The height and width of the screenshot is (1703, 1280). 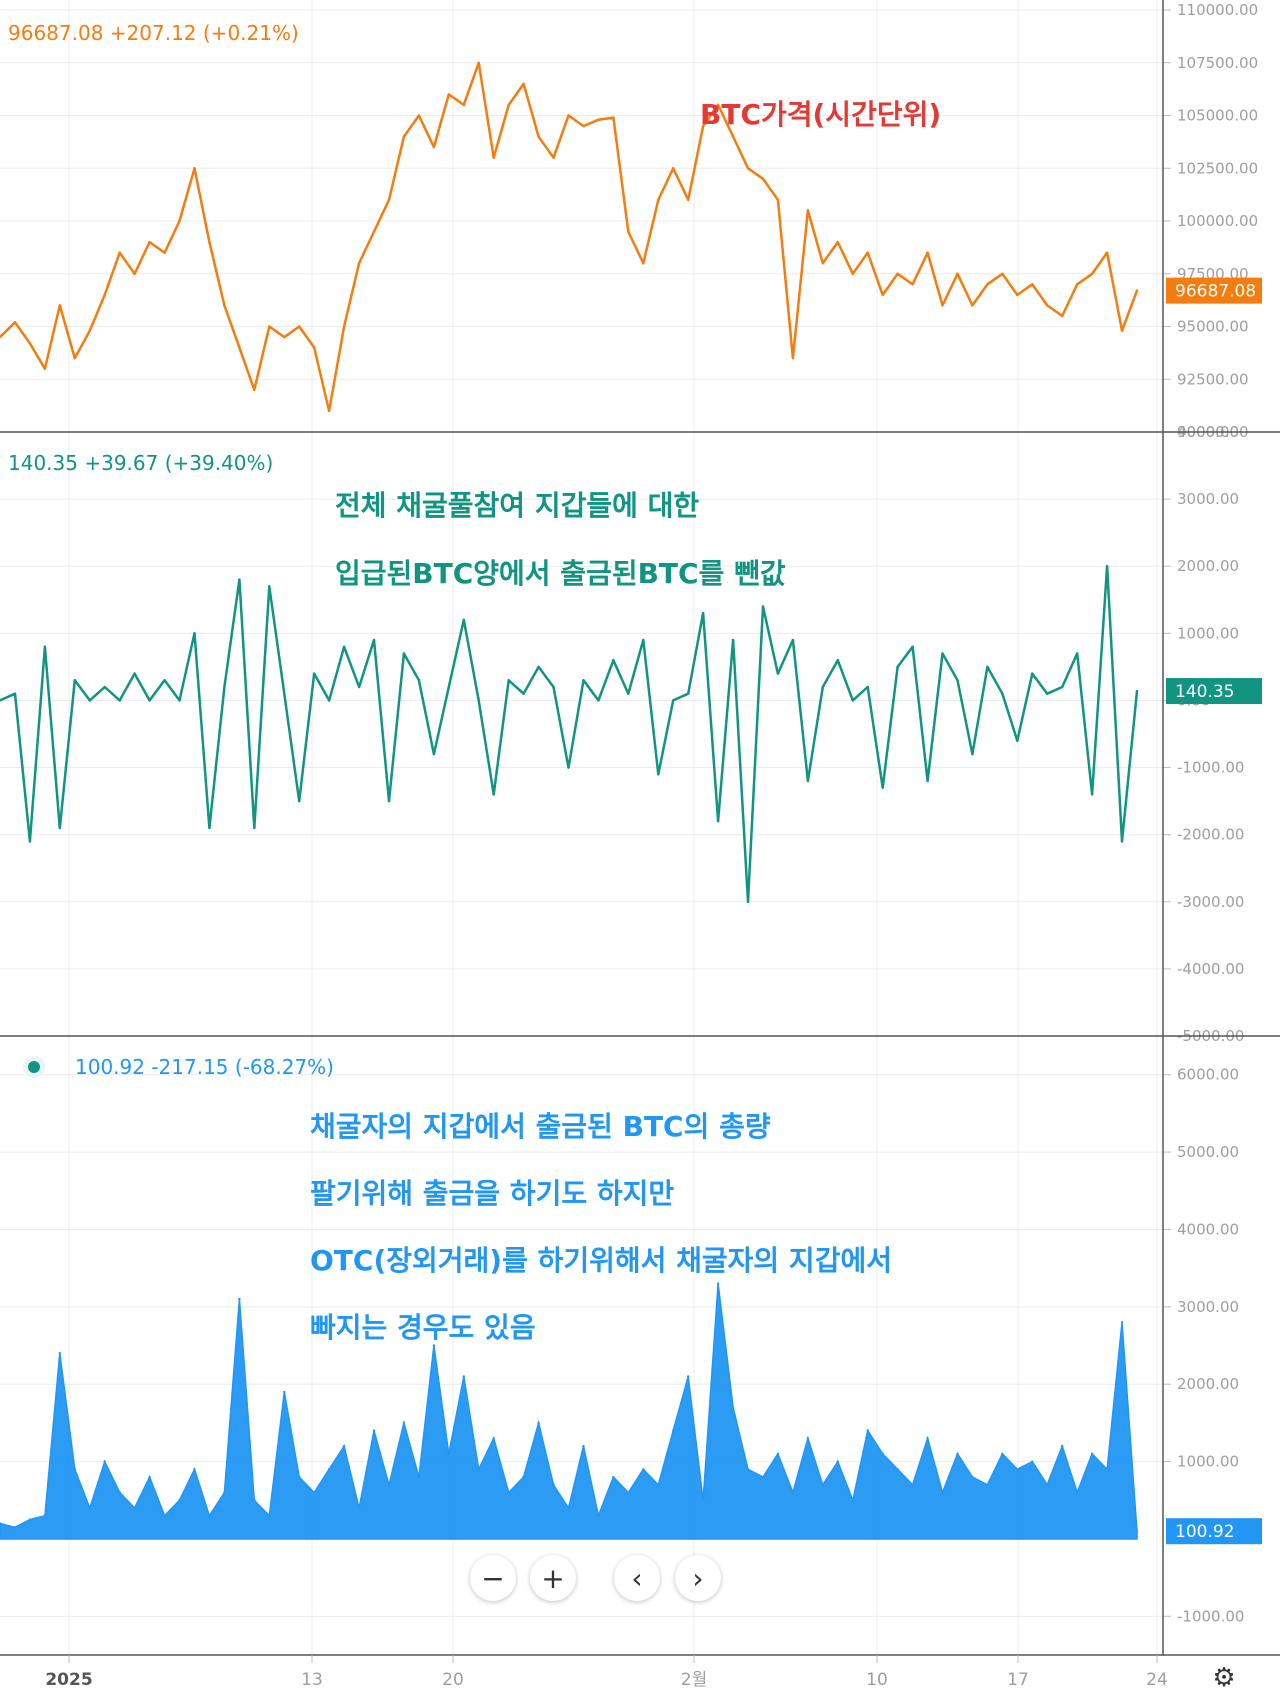 I want to click on outflow-annotation-line: 빠지는 경우도 있음, so click(x=423, y=1327).